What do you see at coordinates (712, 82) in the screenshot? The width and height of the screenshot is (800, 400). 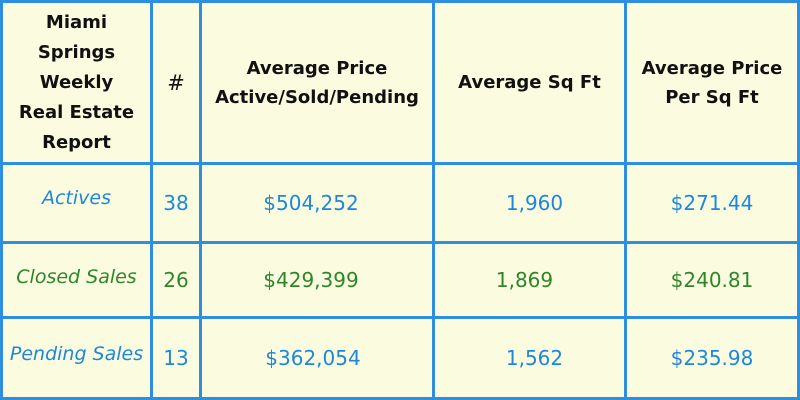 I see `header-average-price-per-sqft: Average Price Per Sq Ft` at bounding box center [712, 82].